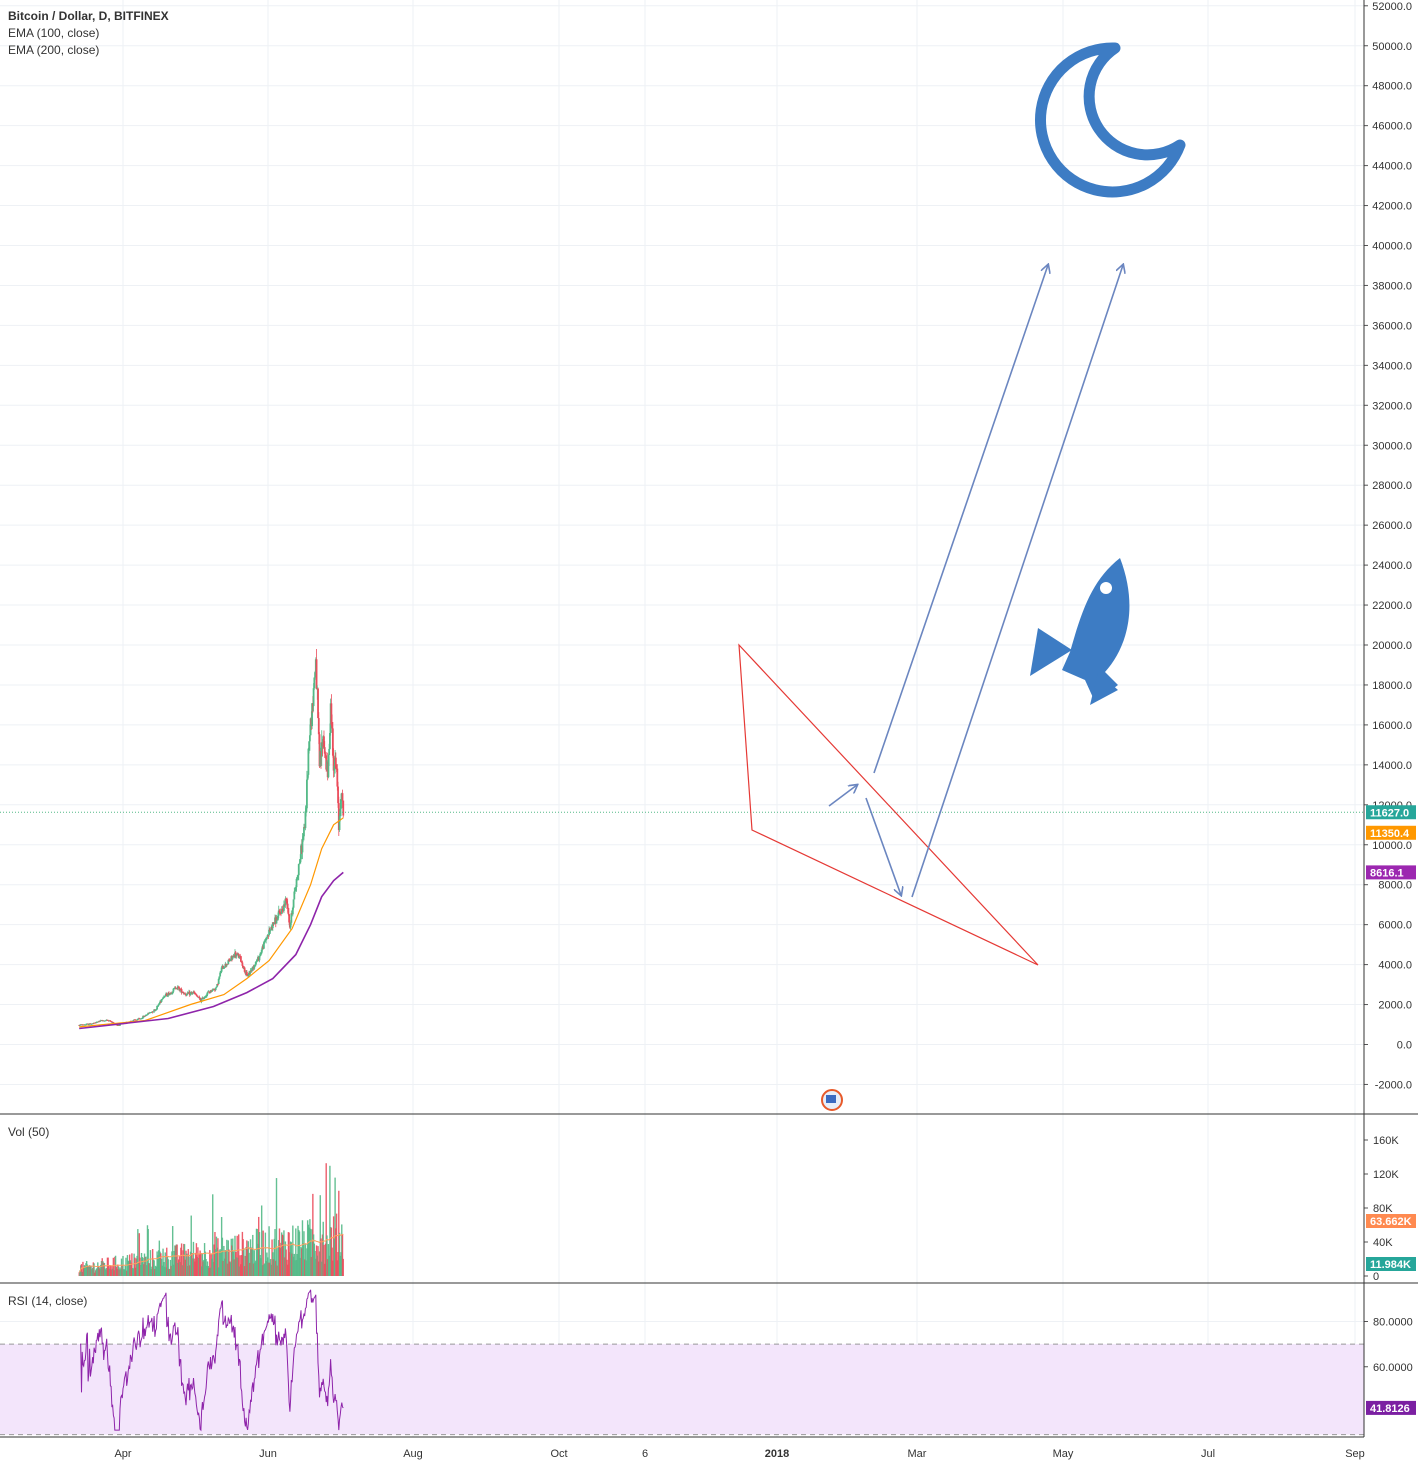 This screenshot has width=1418, height=1461. Describe the element at coordinates (1096, 630) in the screenshot. I see `rocket-body` at that location.